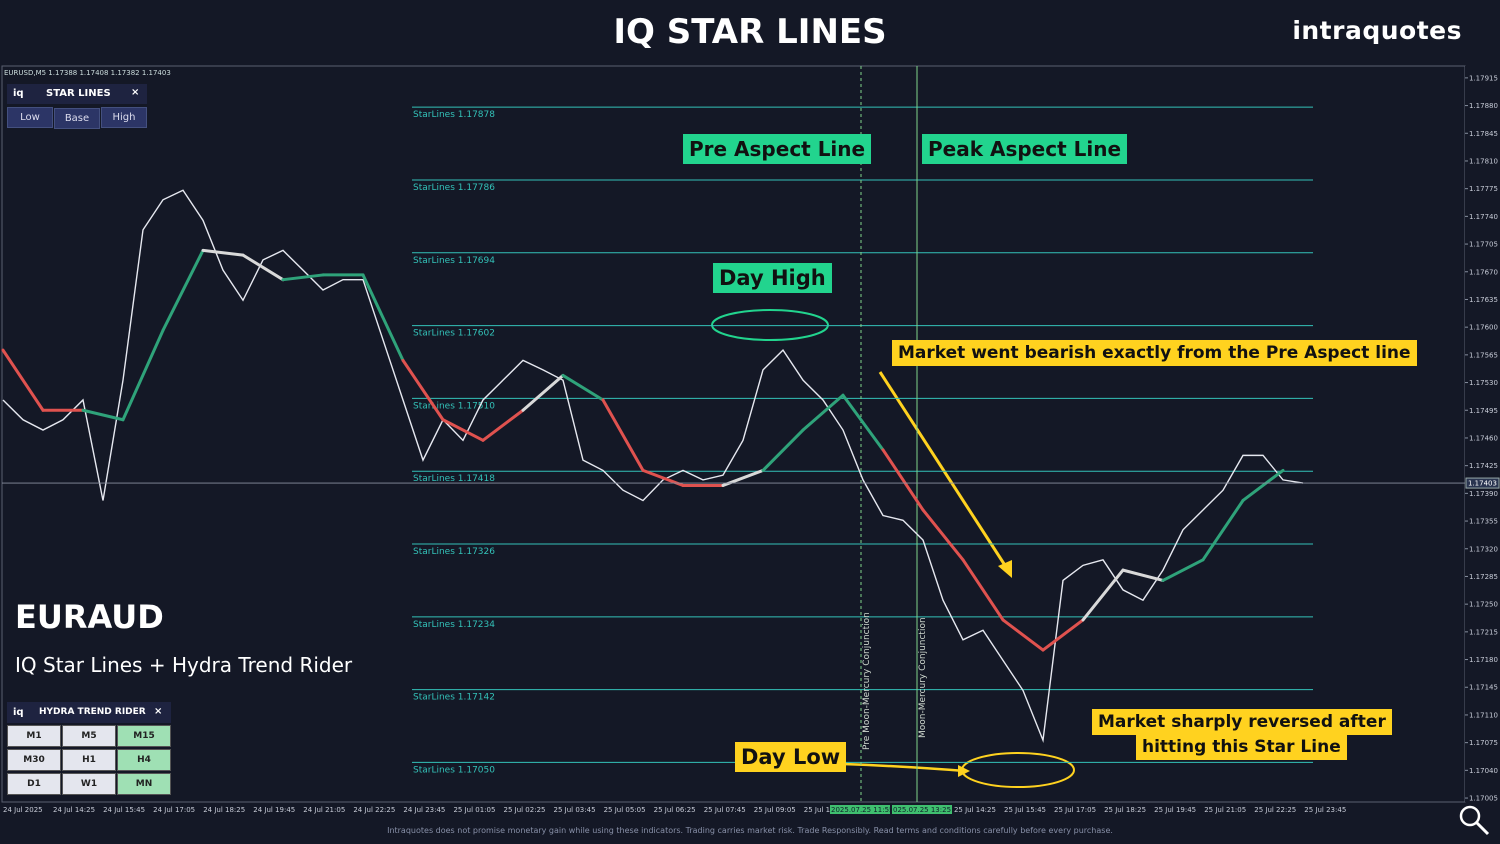  I want to click on base-button: Base, so click(77, 118).